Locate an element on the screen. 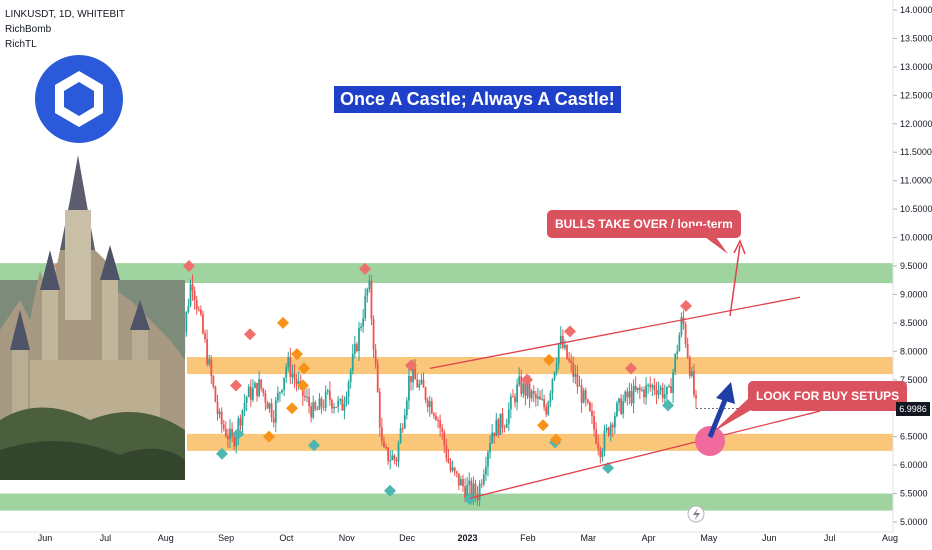  buy-callout-pointer is located at coordinates (732, 414).